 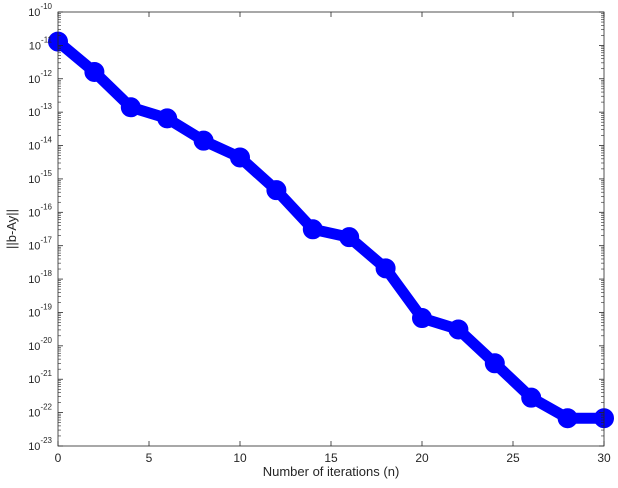 I want to click on y-tick-label-12: 10-22, so click(x=40, y=411).